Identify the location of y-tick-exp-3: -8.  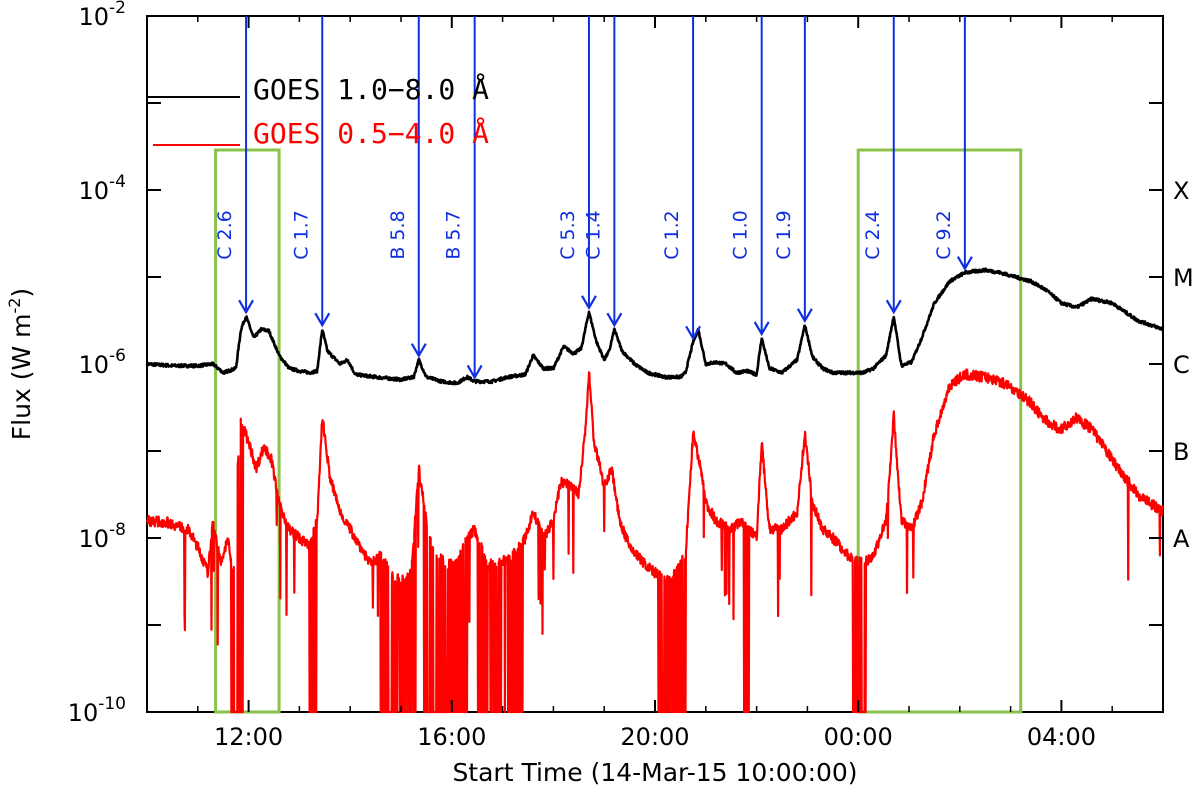
(117, 530).